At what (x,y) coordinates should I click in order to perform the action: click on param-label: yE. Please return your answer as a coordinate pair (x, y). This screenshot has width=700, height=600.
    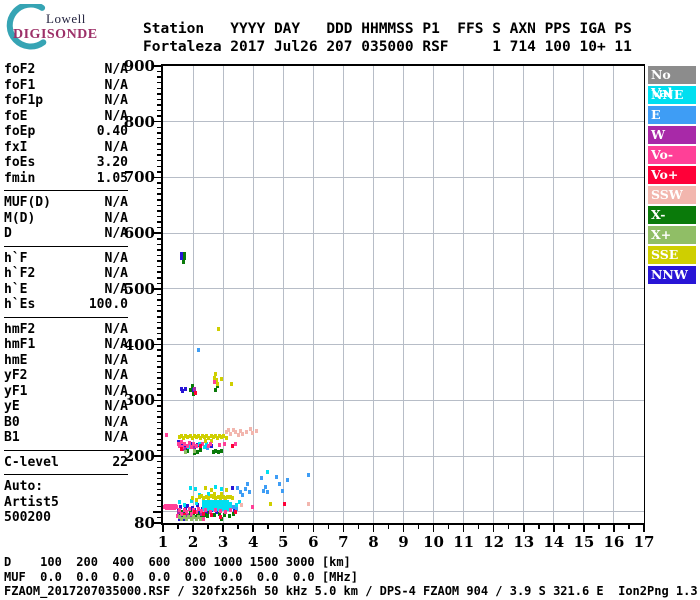
    Looking at the image, I should click on (12, 406).